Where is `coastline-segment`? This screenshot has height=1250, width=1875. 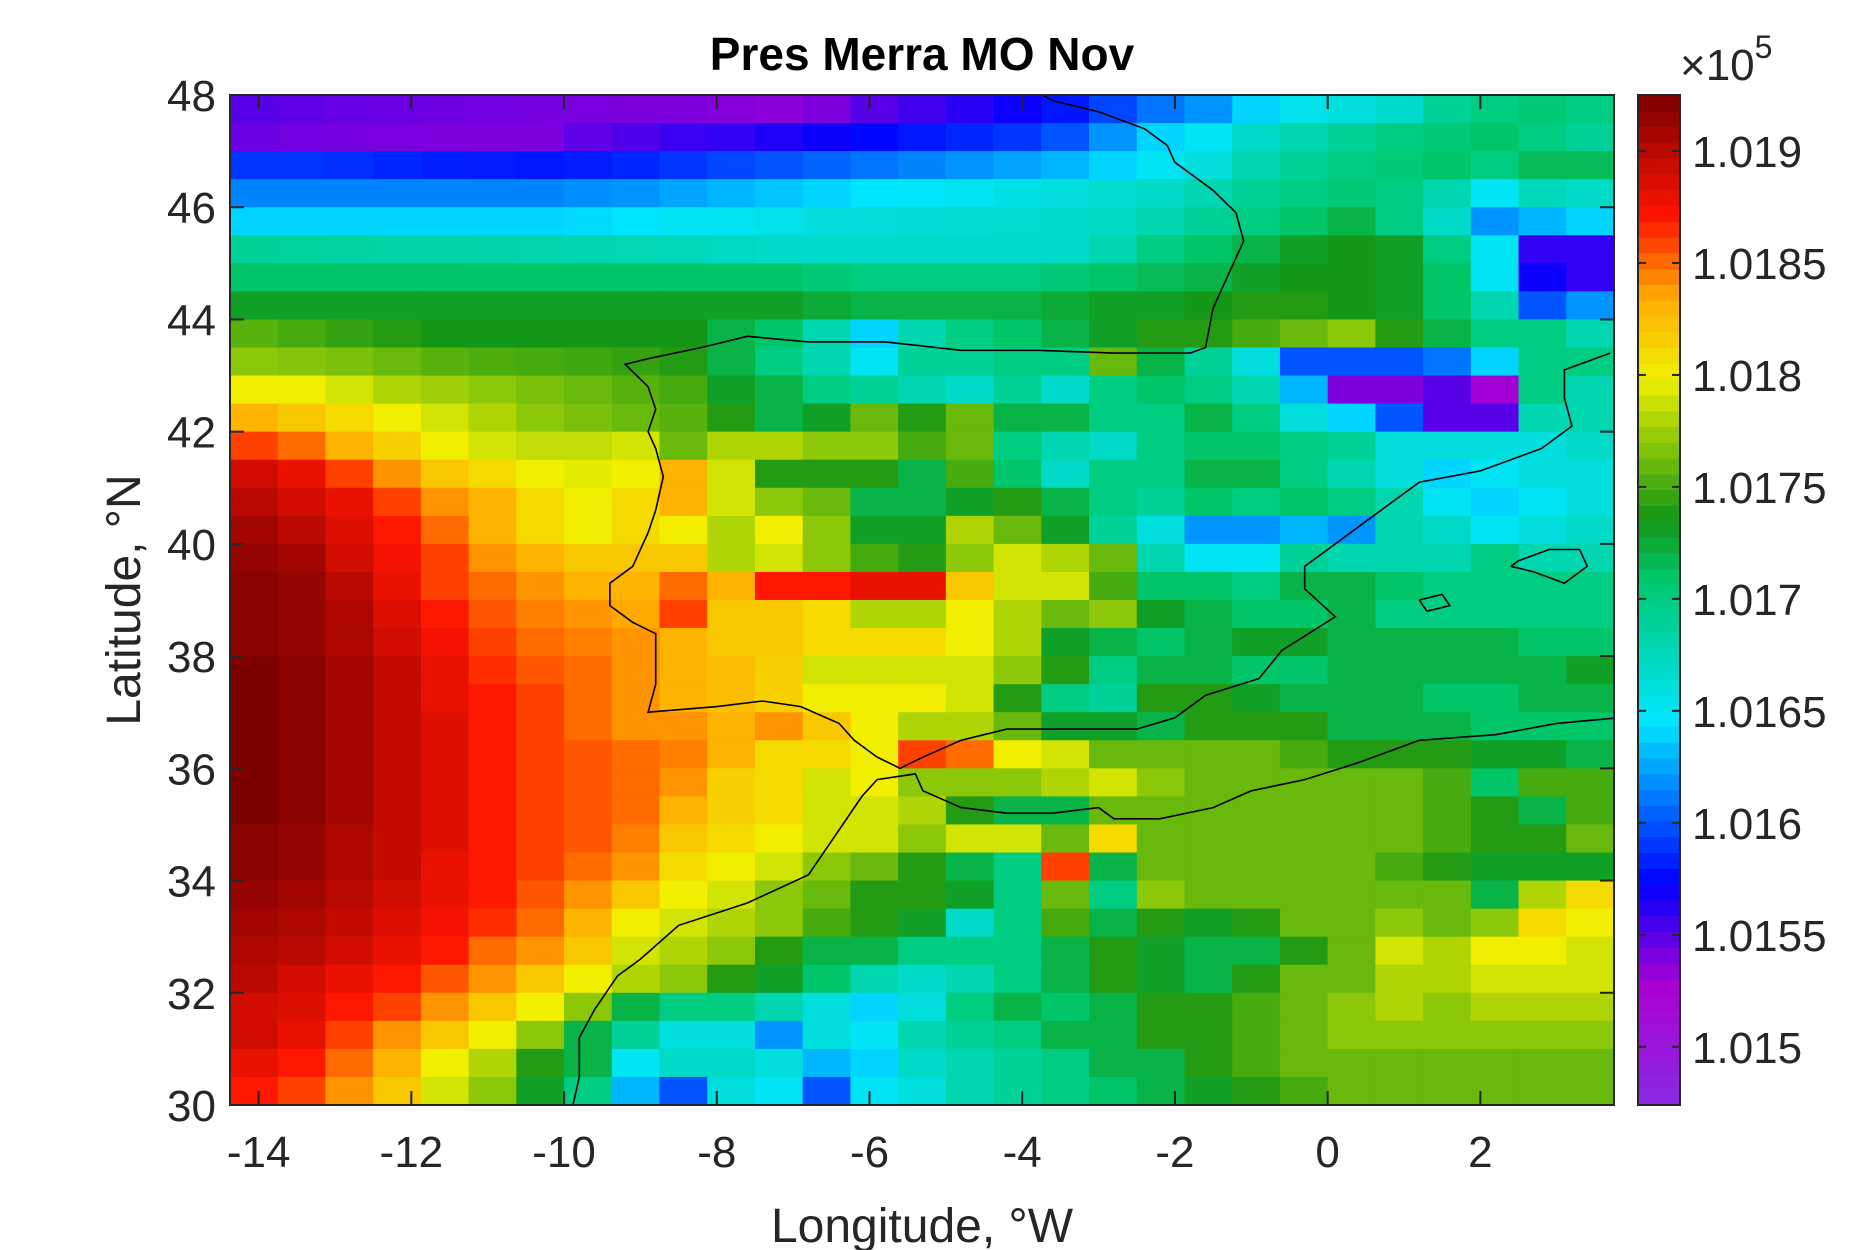 coastline-segment is located at coordinates (1549, 566).